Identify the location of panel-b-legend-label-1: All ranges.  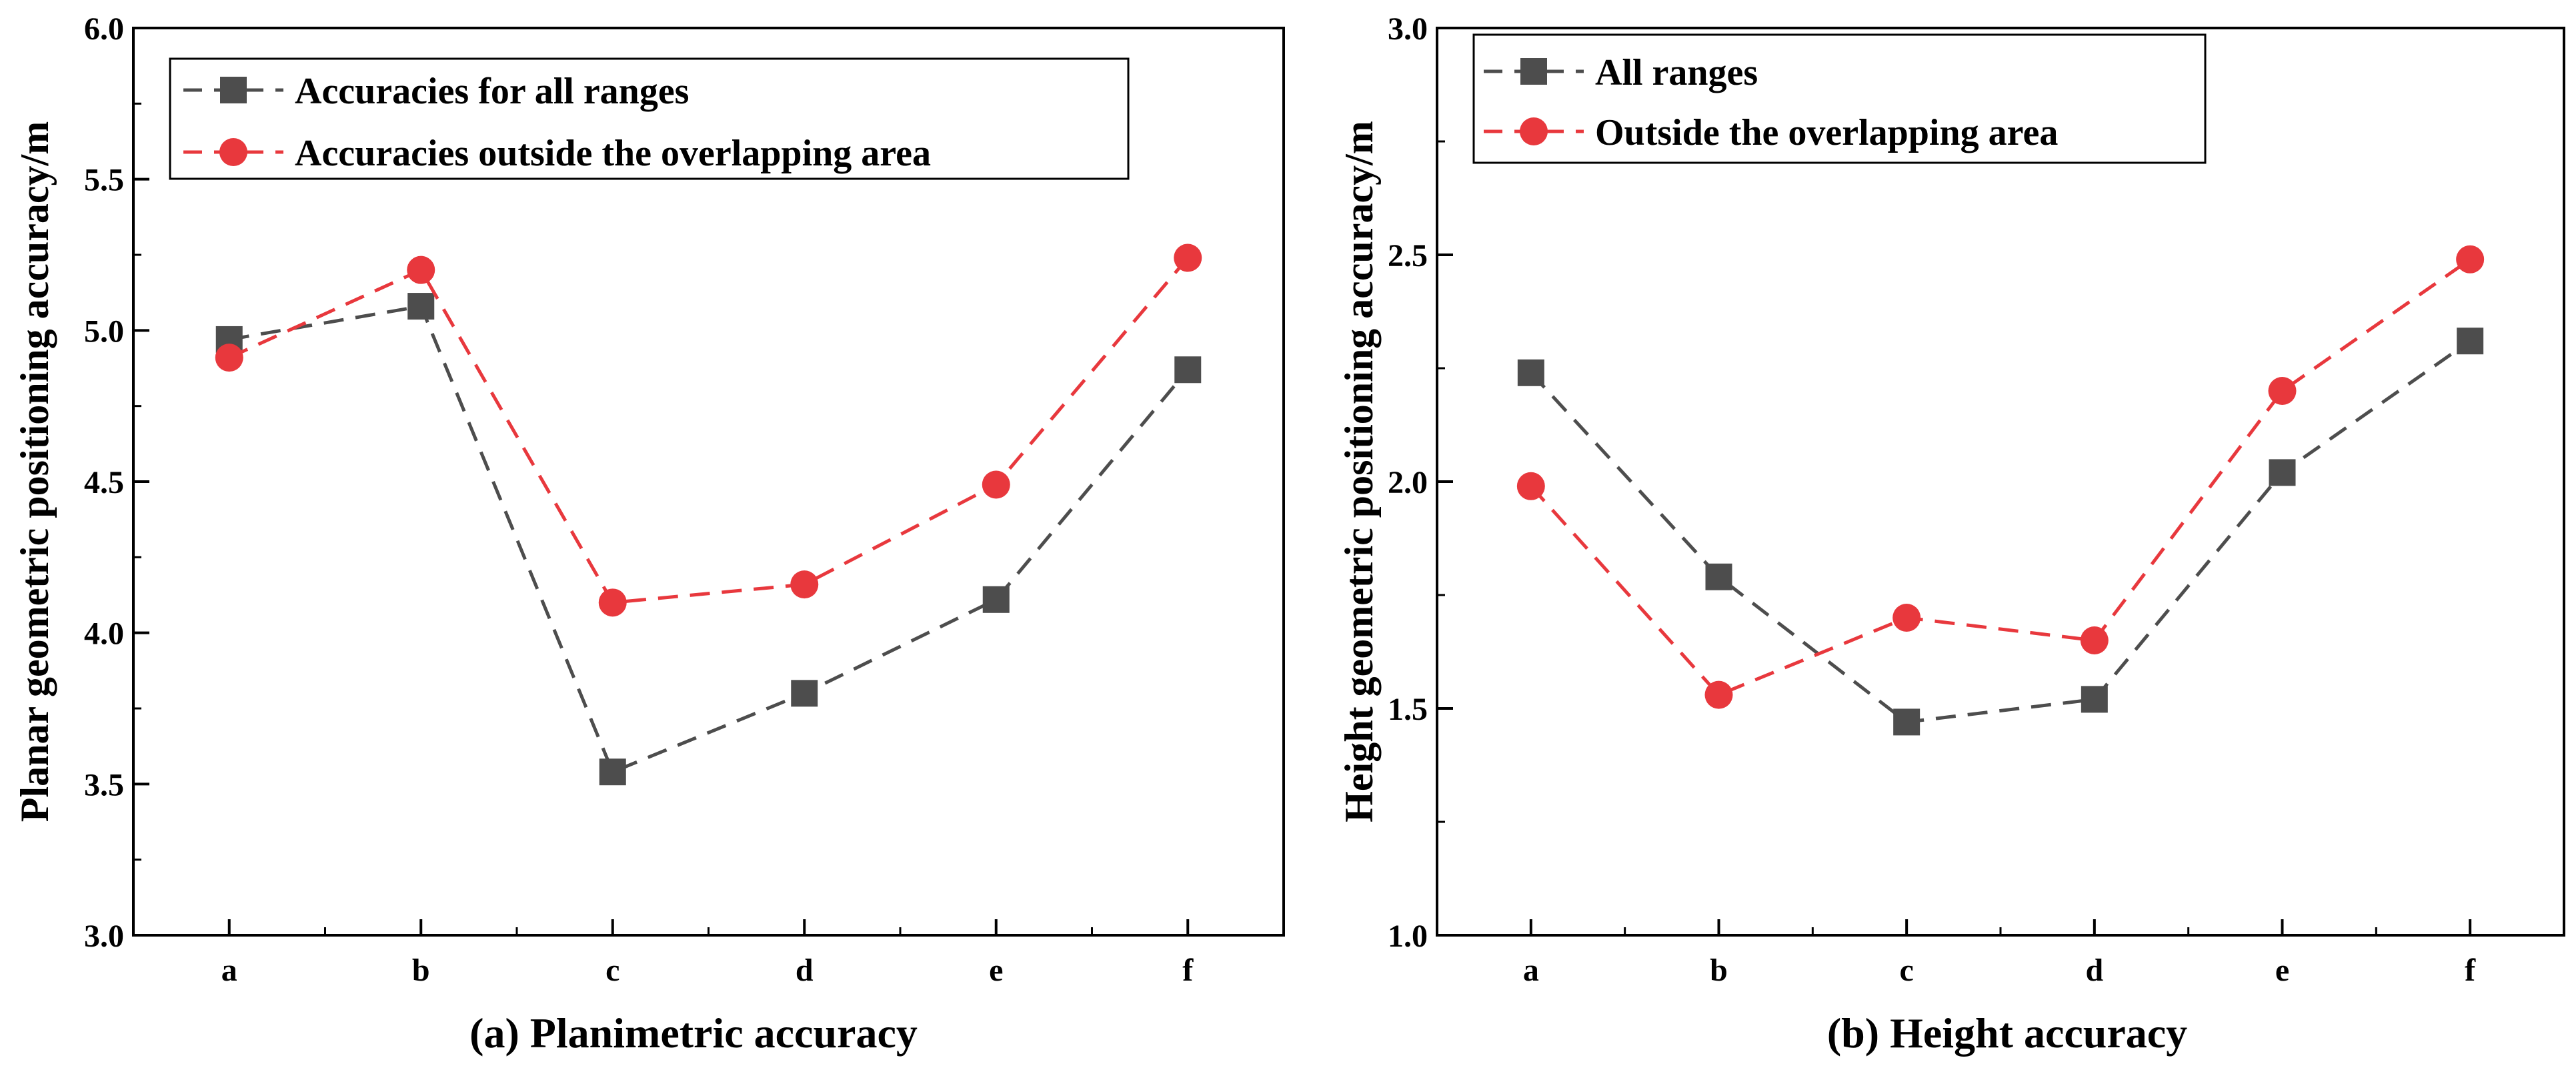
(1676, 72).